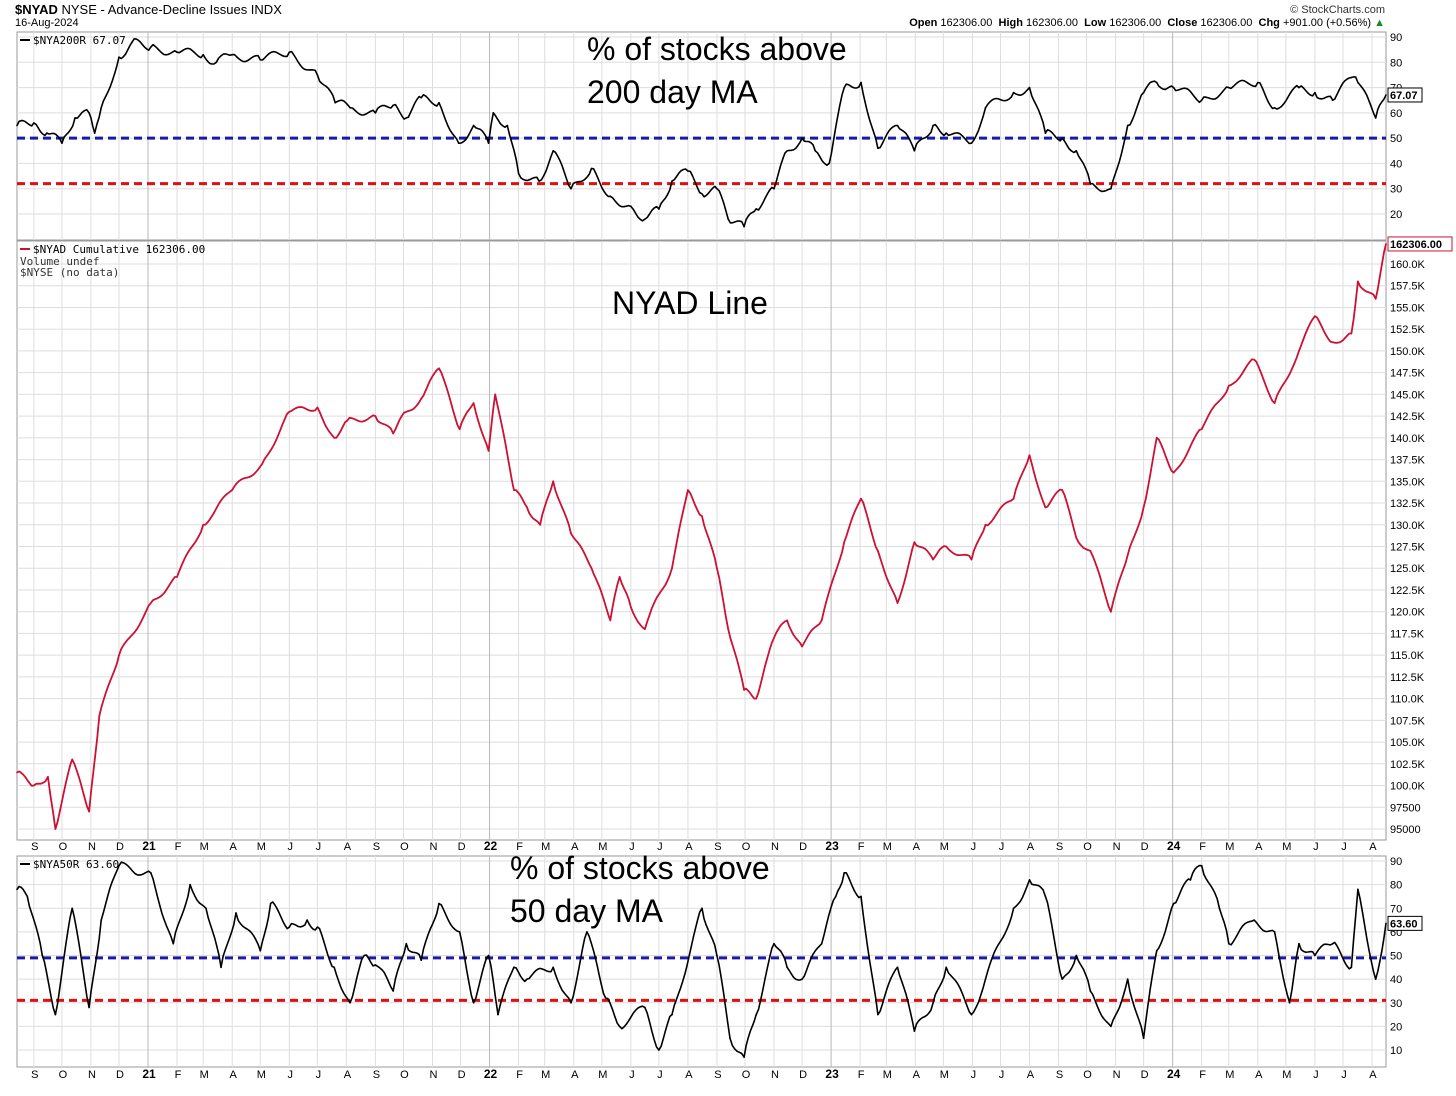 The height and width of the screenshot is (1096, 1456). What do you see at coordinates (1416, 245) in the screenshot?
I see `last-value-label: 162306.00` at bounding box center [1416, 245].